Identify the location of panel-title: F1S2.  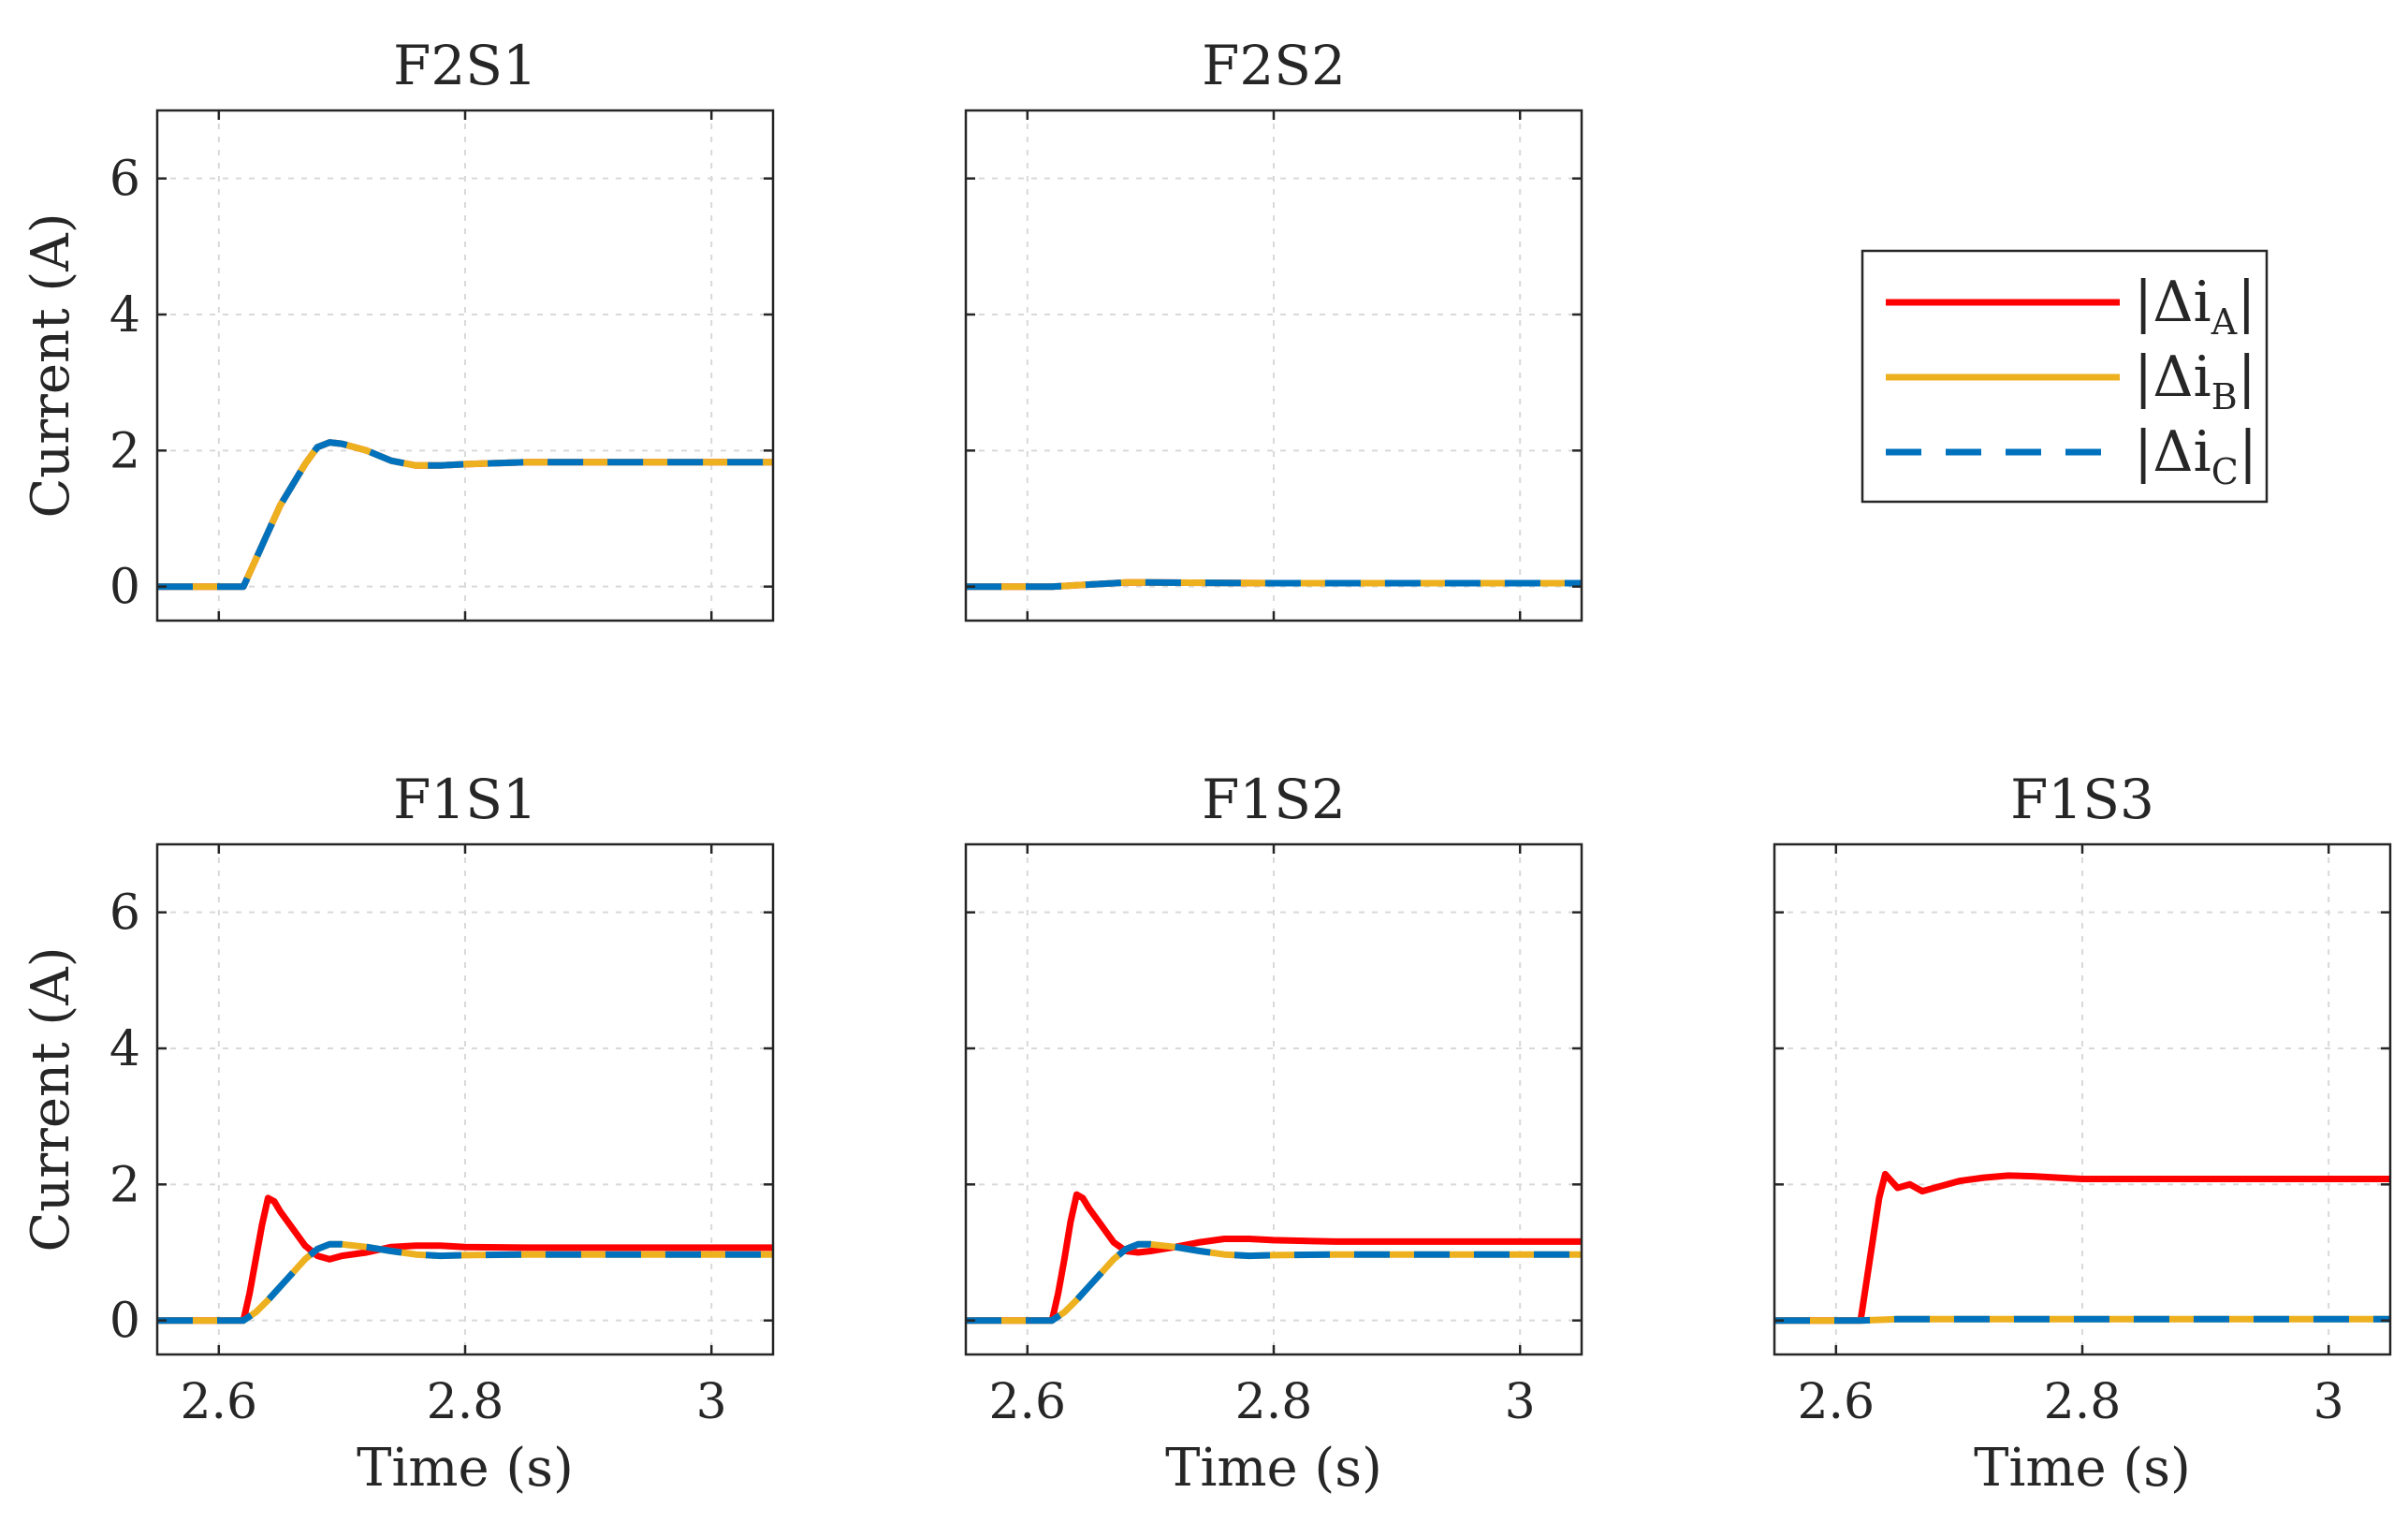
(1274, 799).